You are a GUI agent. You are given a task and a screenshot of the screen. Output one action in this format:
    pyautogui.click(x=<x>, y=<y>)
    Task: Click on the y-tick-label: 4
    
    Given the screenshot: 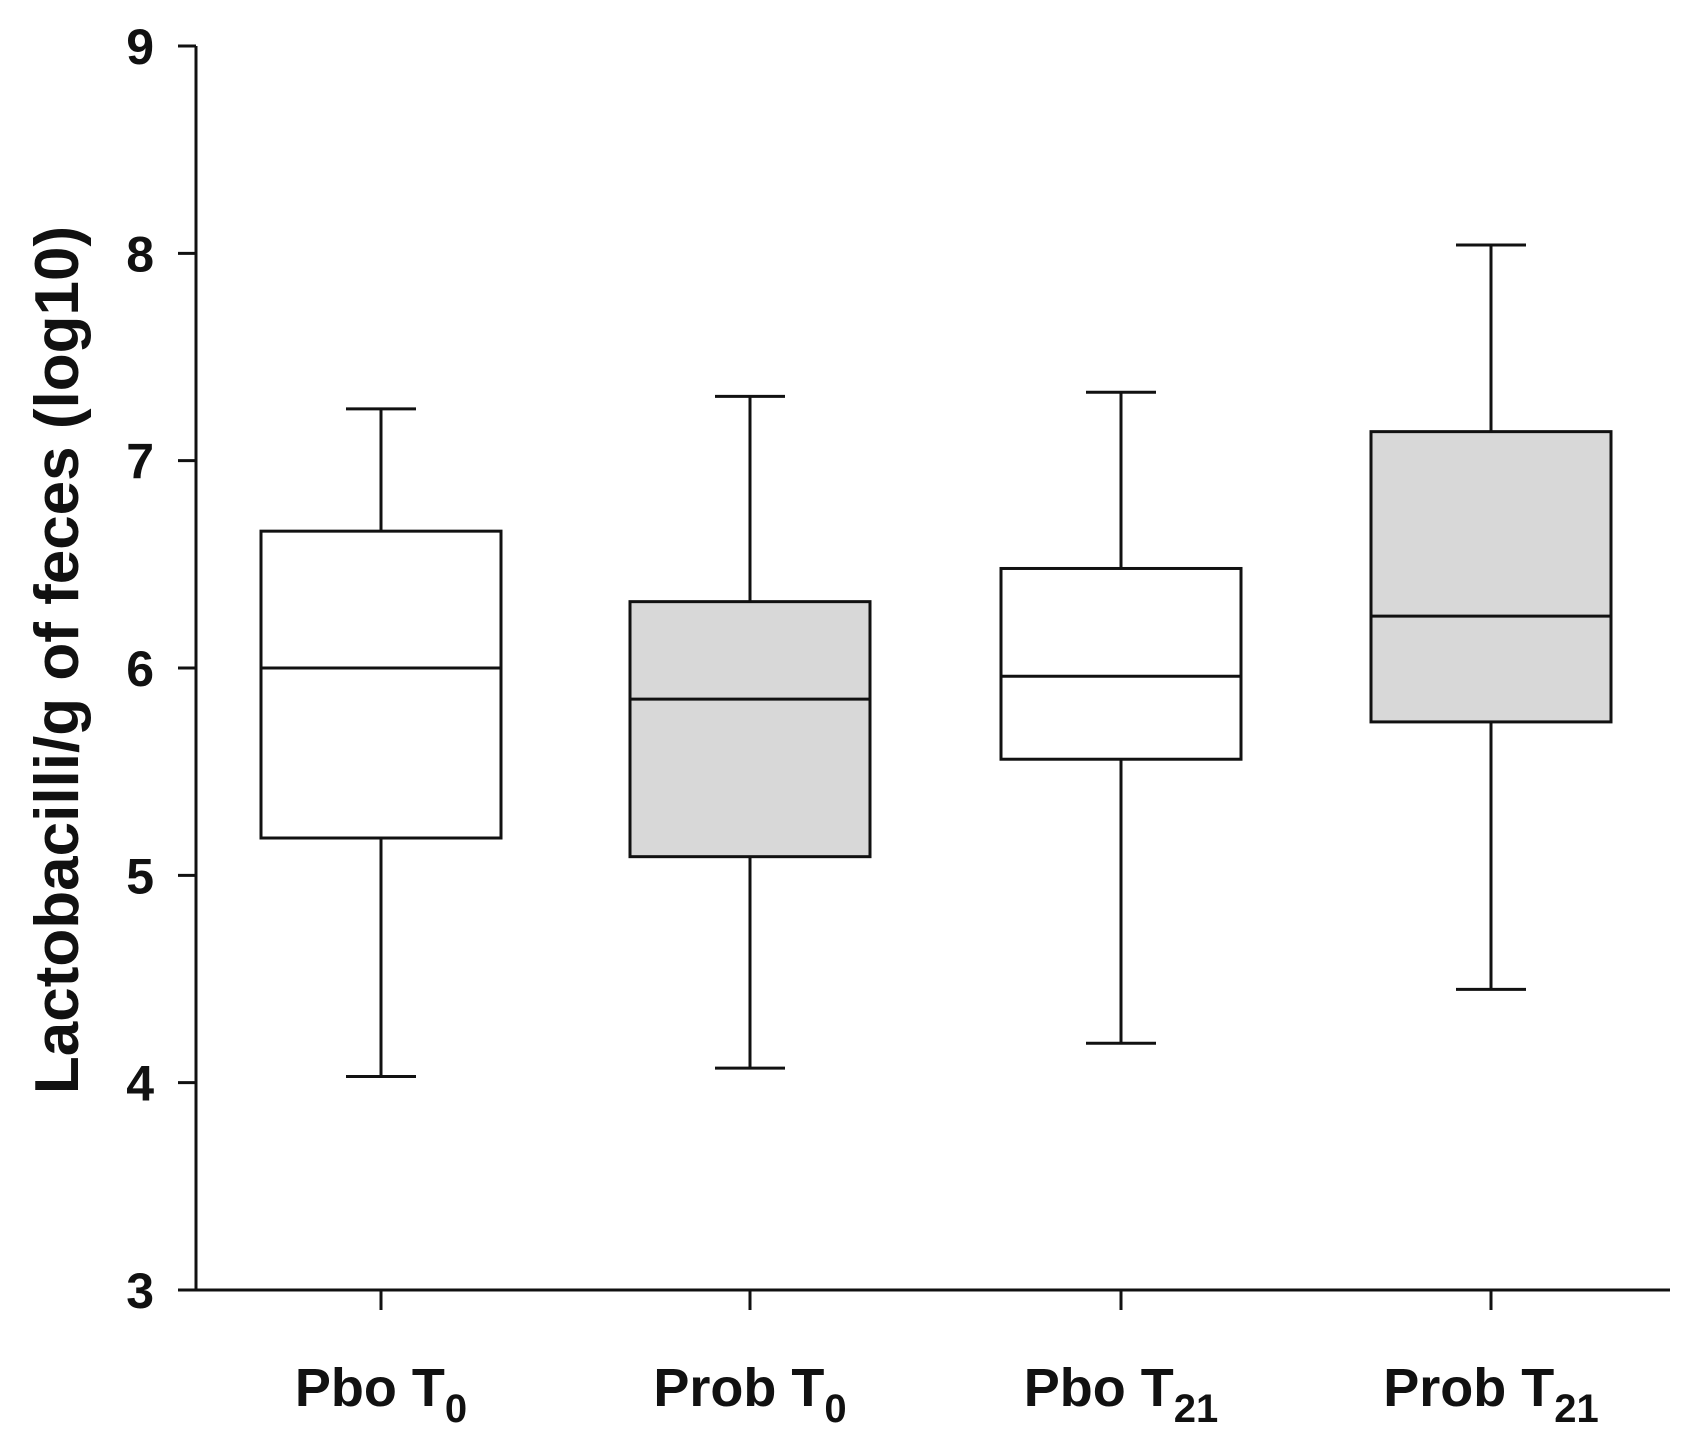 What is the action you would take?
    pyautogui.click(x=140, y=1084)
    